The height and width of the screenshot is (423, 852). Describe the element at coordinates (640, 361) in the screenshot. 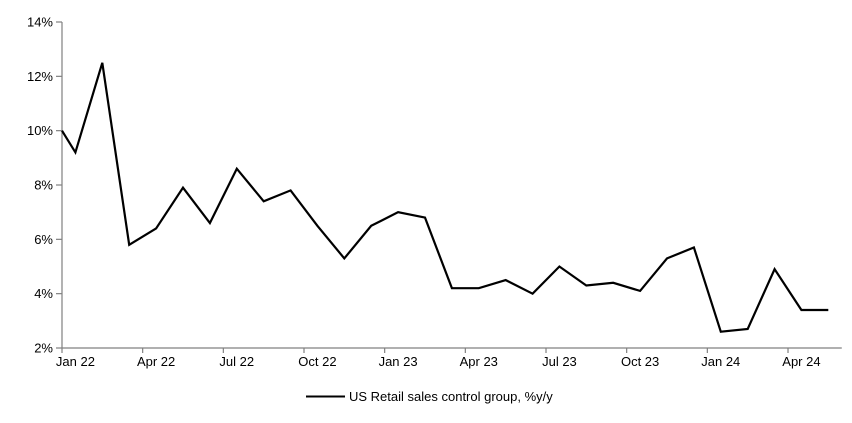

I see `x-axis-tick-label: Oct 23` at that location.